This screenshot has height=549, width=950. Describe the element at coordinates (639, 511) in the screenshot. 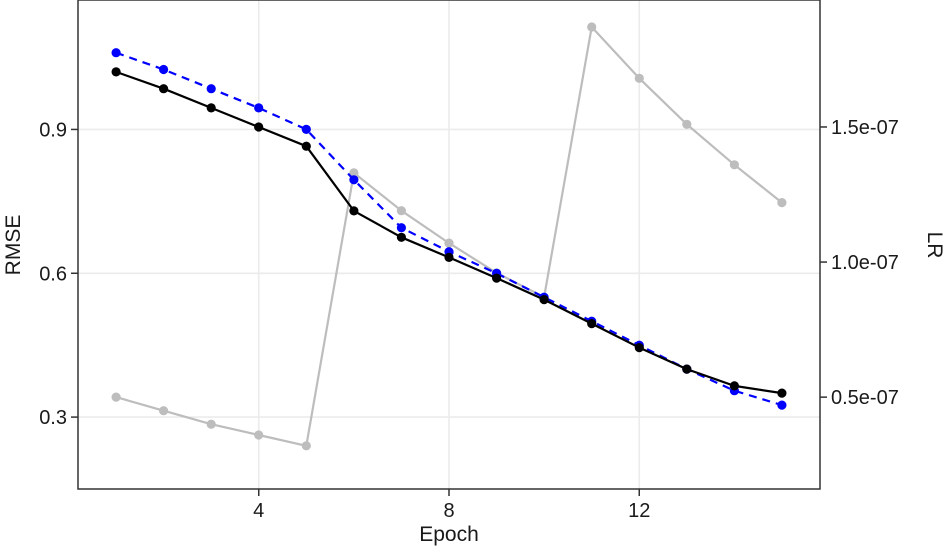

I see `x-tick-label: 12` at that location.